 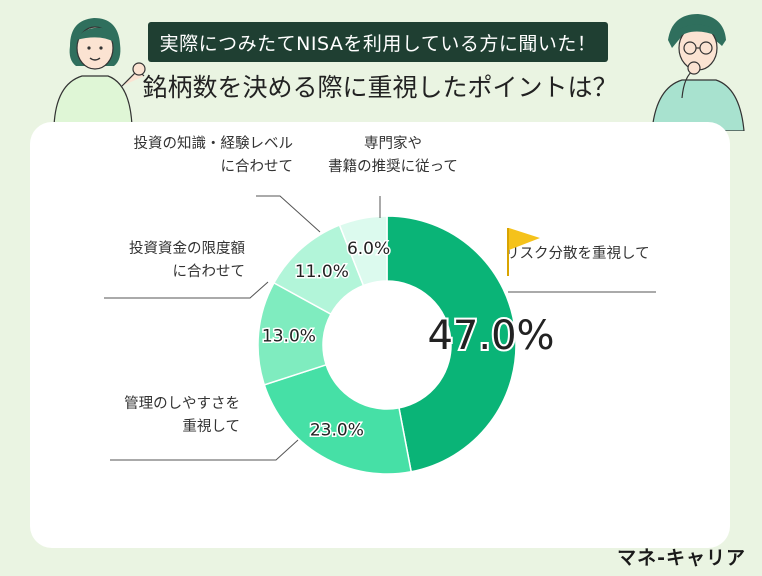 I want to click on slice-category-label: リスク分散を重視して, so click(x=577, y=253).